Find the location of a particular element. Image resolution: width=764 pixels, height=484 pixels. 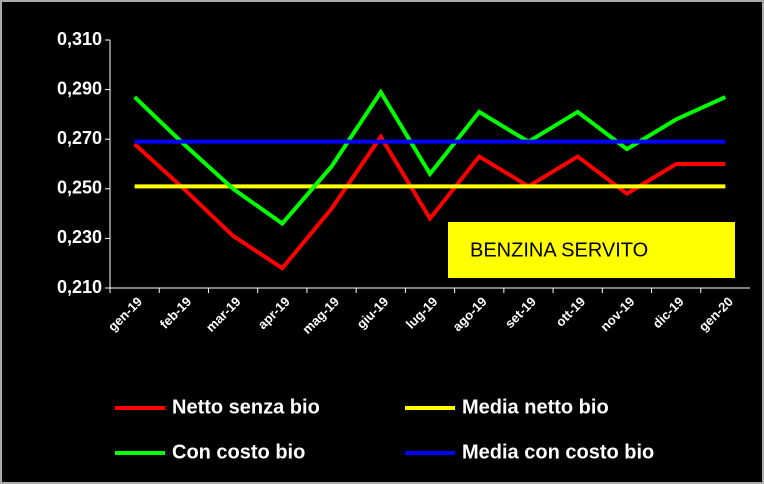

y-tick-label: 0,290 is located at coordinates (79, 88).